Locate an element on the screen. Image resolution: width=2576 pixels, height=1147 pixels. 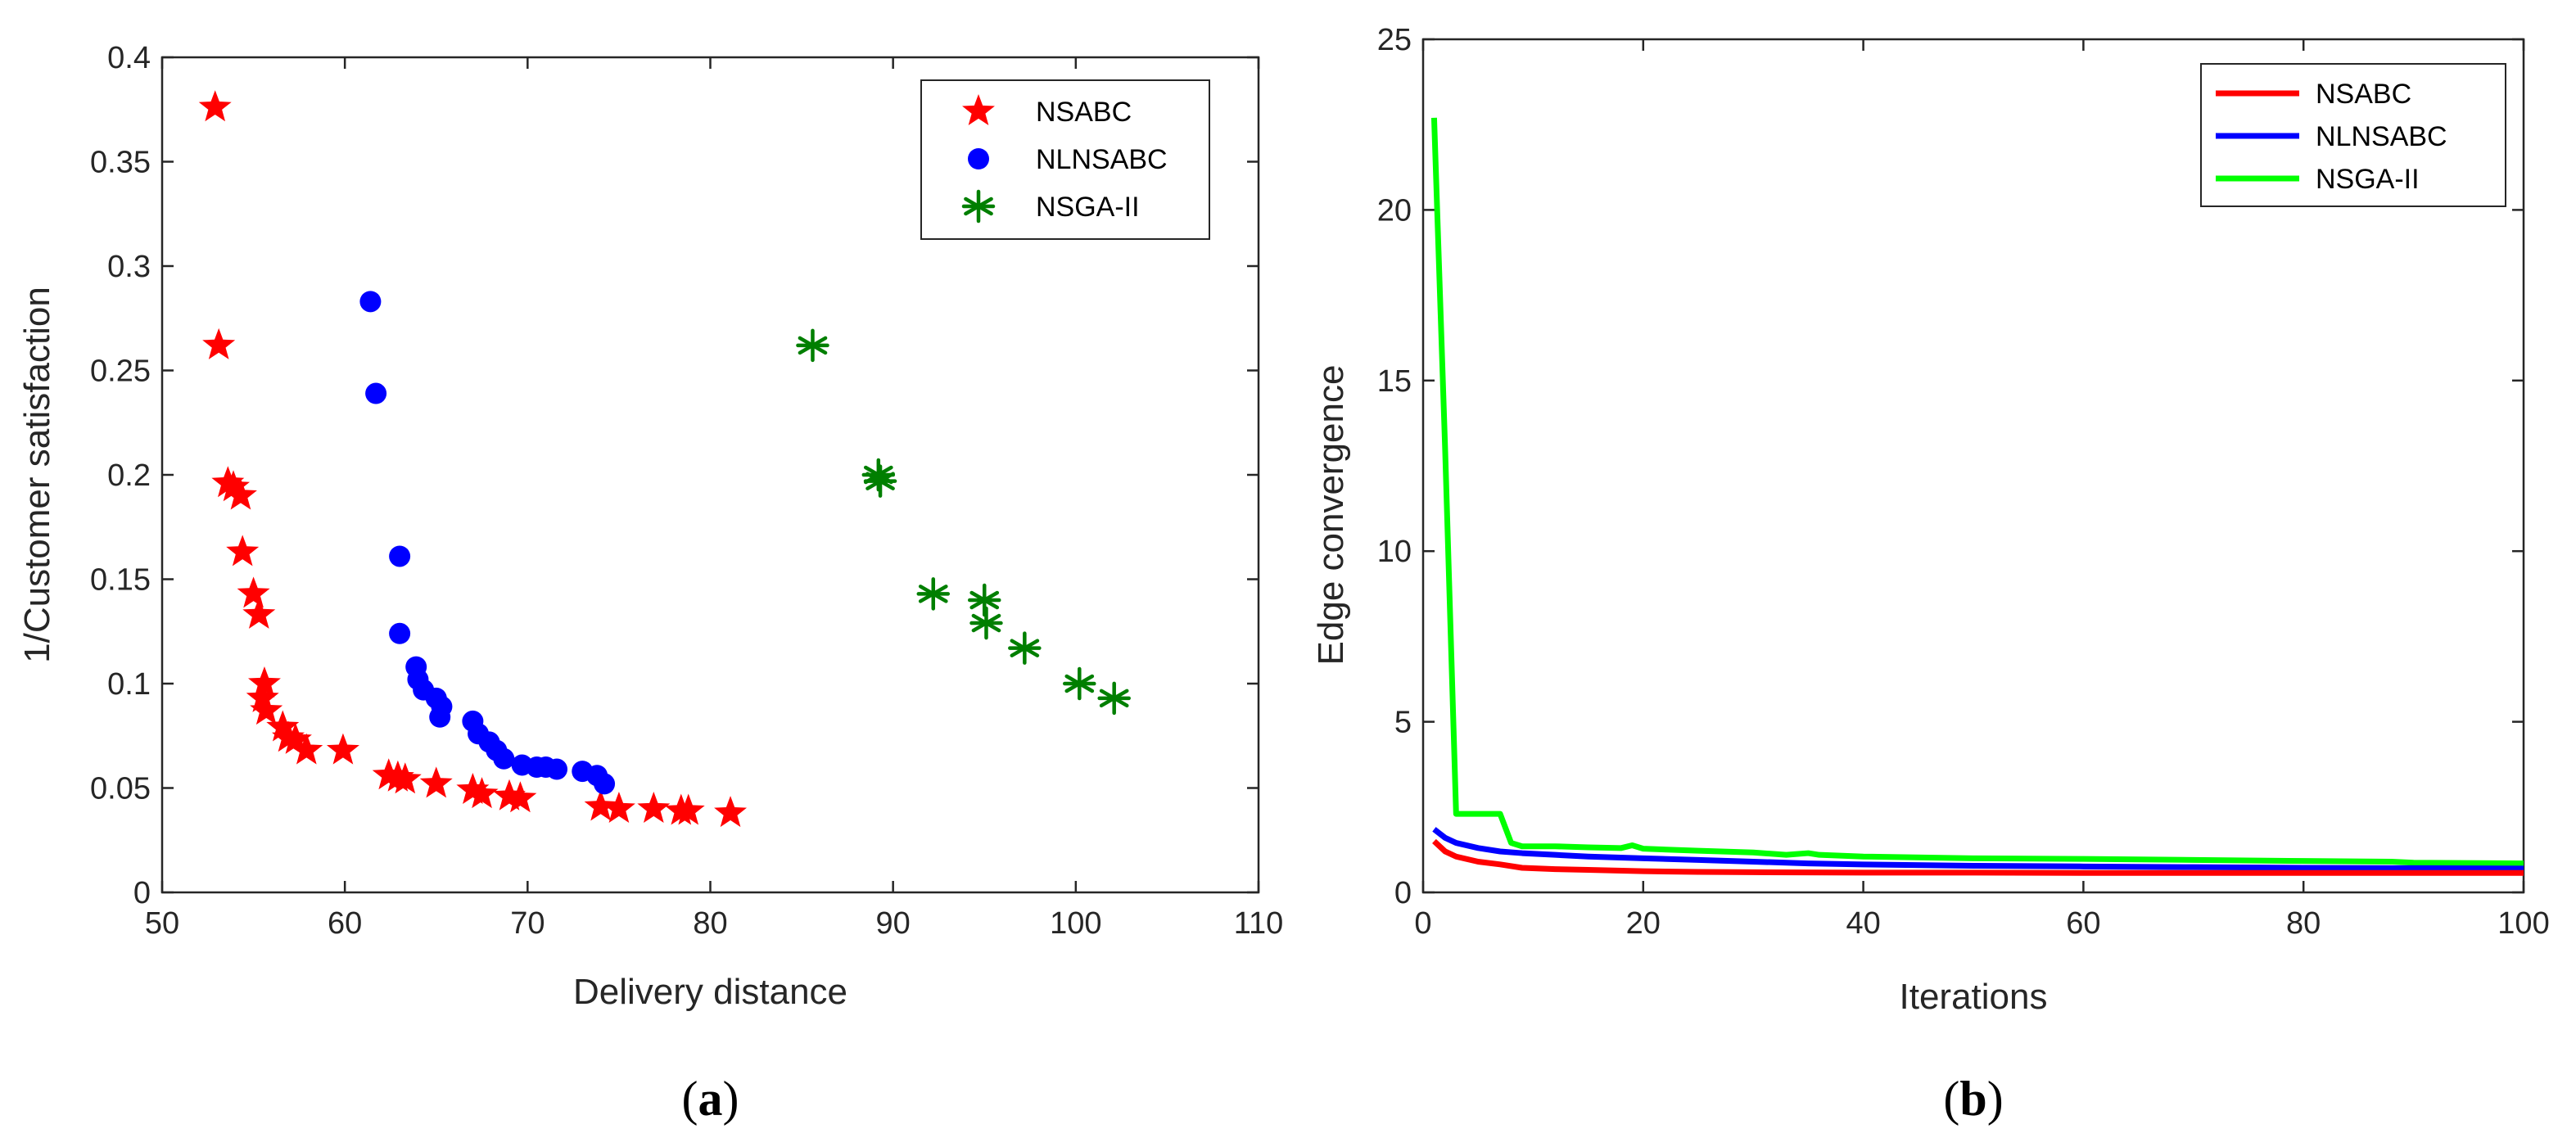
scatter-caption: (a) is located at coordinates (710, 1099).